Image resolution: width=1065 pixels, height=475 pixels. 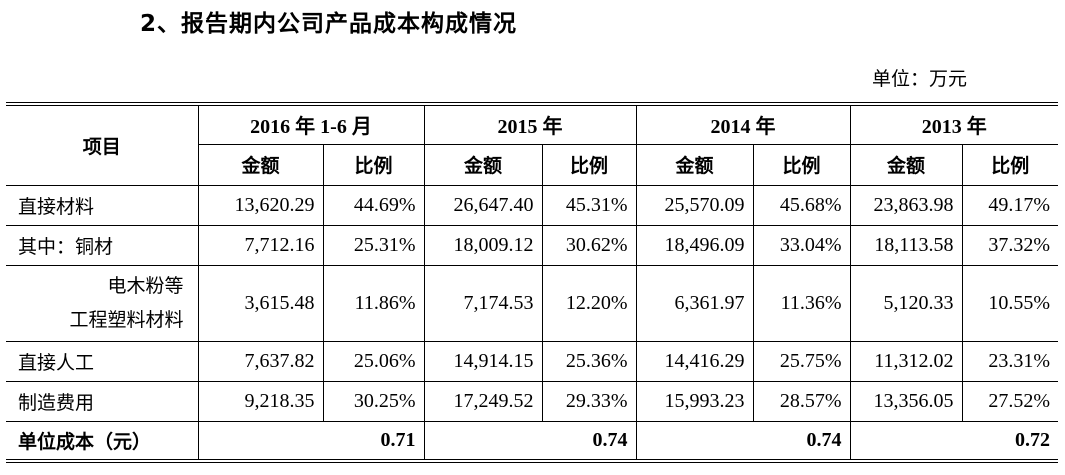 What do you see at coordinates (906, 303) in the screenshot?
I see `table-cell: 5,120.33` at bounding box center [906, 303].